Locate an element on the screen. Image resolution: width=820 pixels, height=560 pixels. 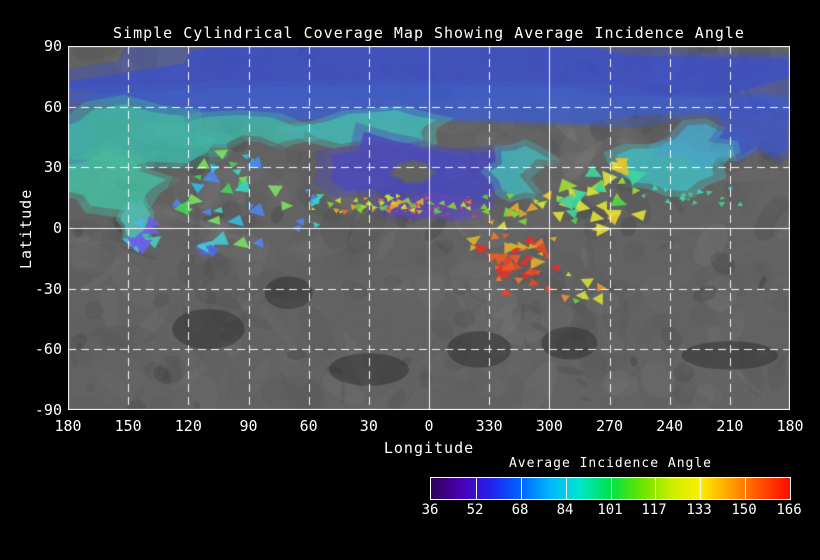
y-axis-title: Latitude is located at coordinates (26, 228).